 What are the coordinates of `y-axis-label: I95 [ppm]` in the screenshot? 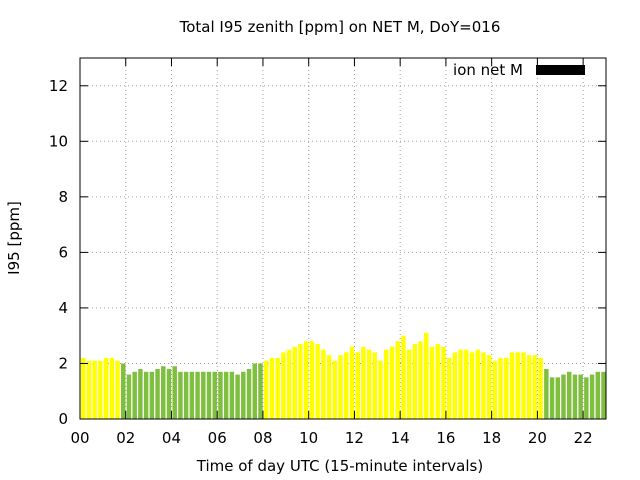 It's located at (14, 238).